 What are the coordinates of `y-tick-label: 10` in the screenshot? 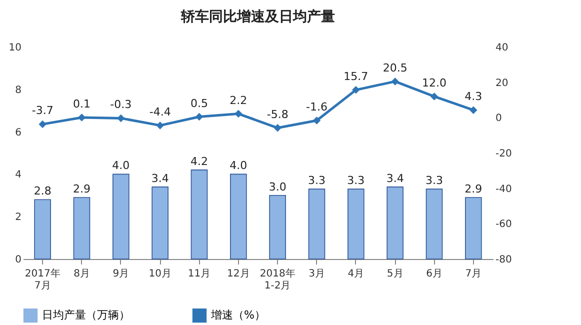 It's located at (15, 48).